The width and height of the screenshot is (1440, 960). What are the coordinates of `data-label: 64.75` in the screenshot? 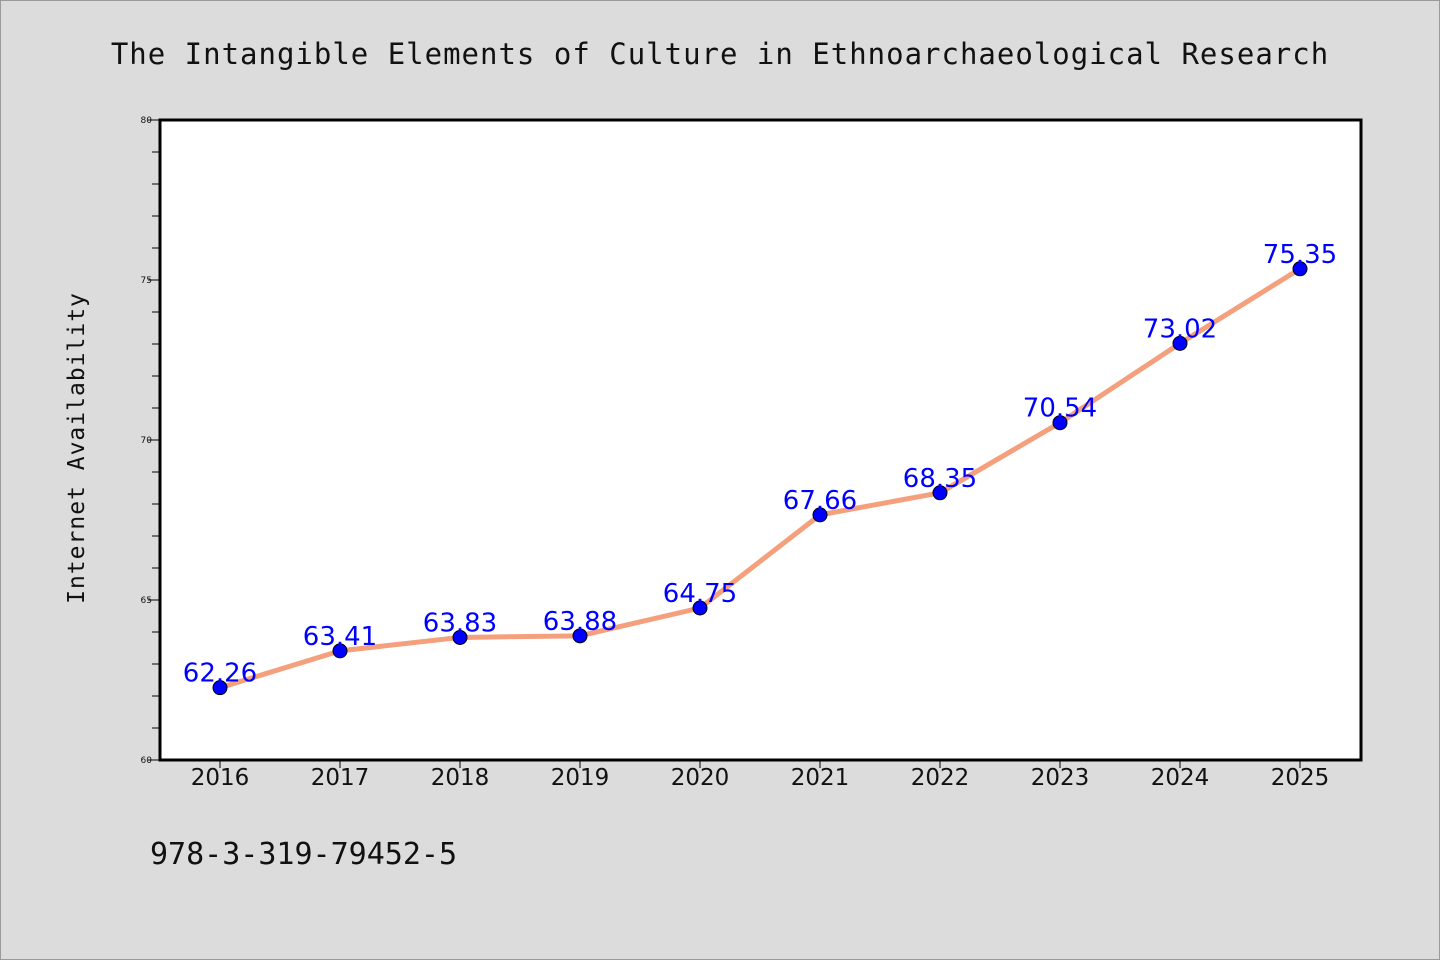 It's located at (700, 594).